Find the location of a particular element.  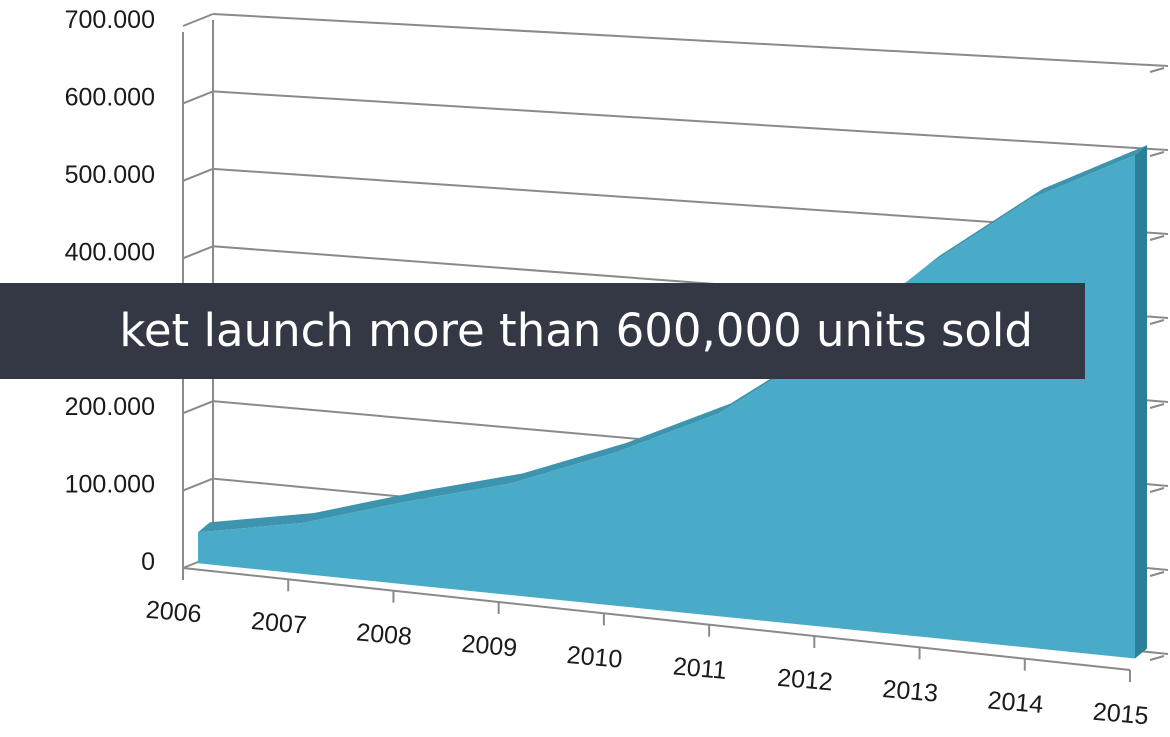

y-tick-label: 500.000 is located at coordinates (110, 175).